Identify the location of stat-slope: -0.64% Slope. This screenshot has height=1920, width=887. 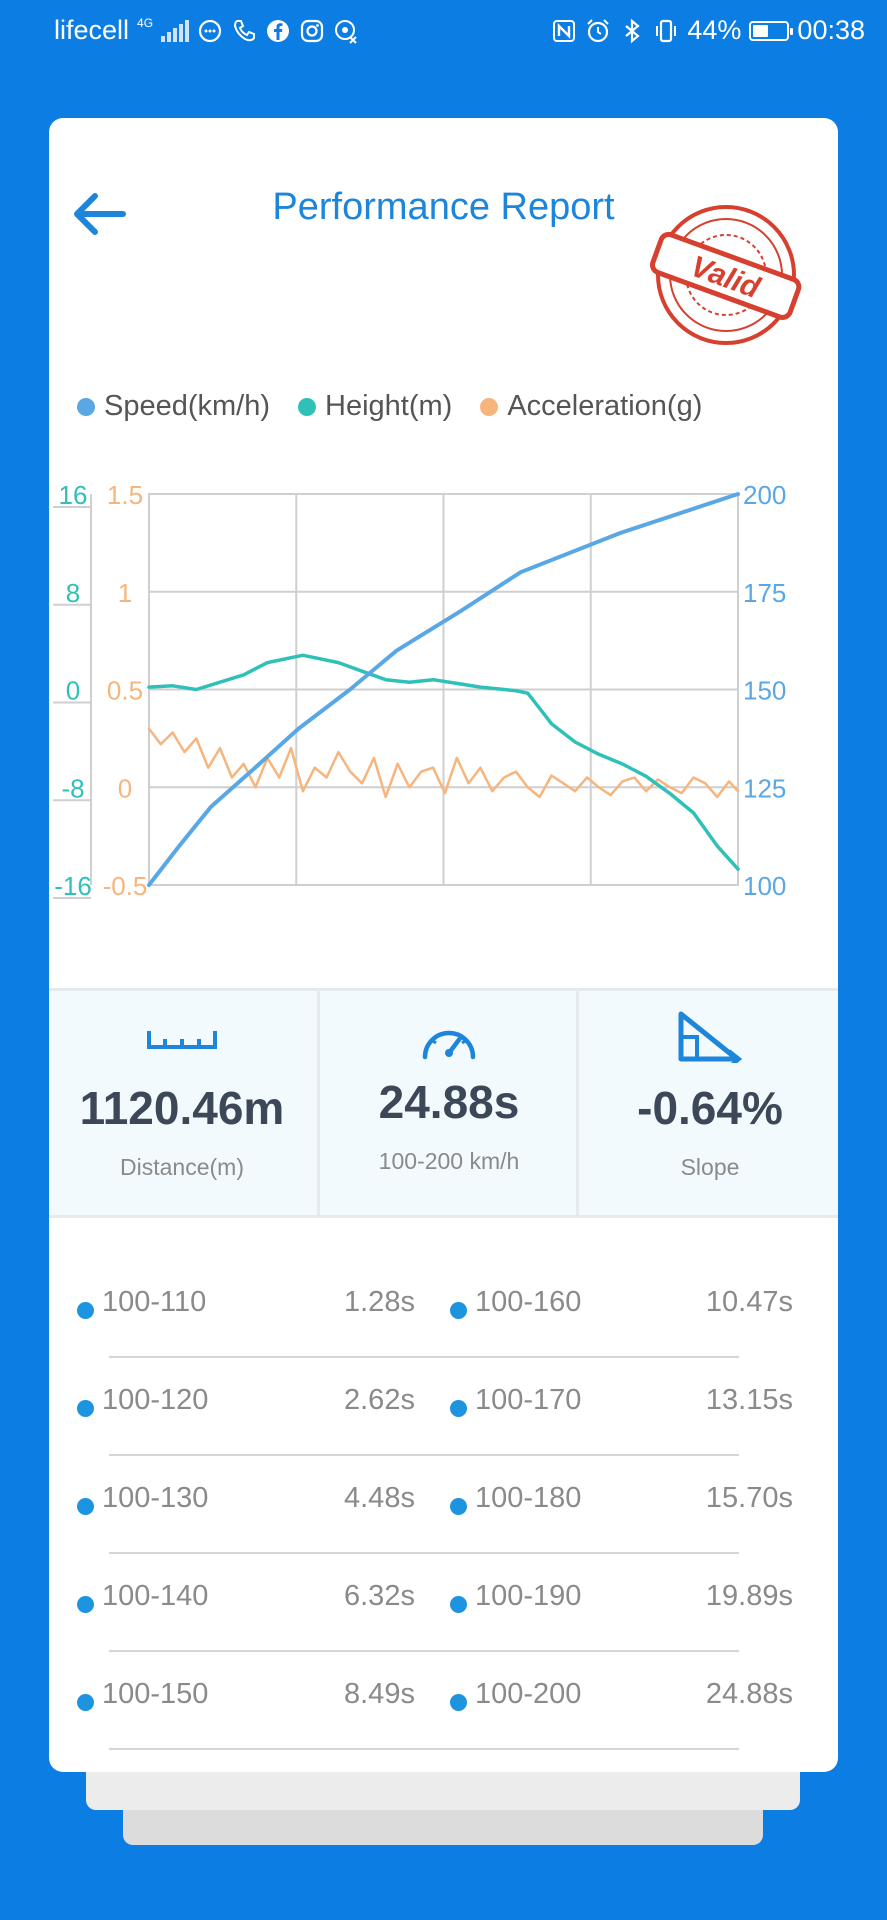
(707, 1103).